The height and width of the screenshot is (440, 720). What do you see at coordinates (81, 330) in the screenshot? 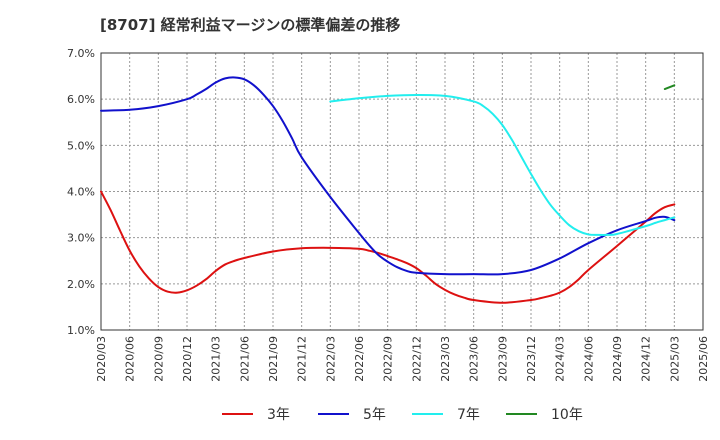
I see `y-tick-label: 1.0%` at bounding box center [81, 330].